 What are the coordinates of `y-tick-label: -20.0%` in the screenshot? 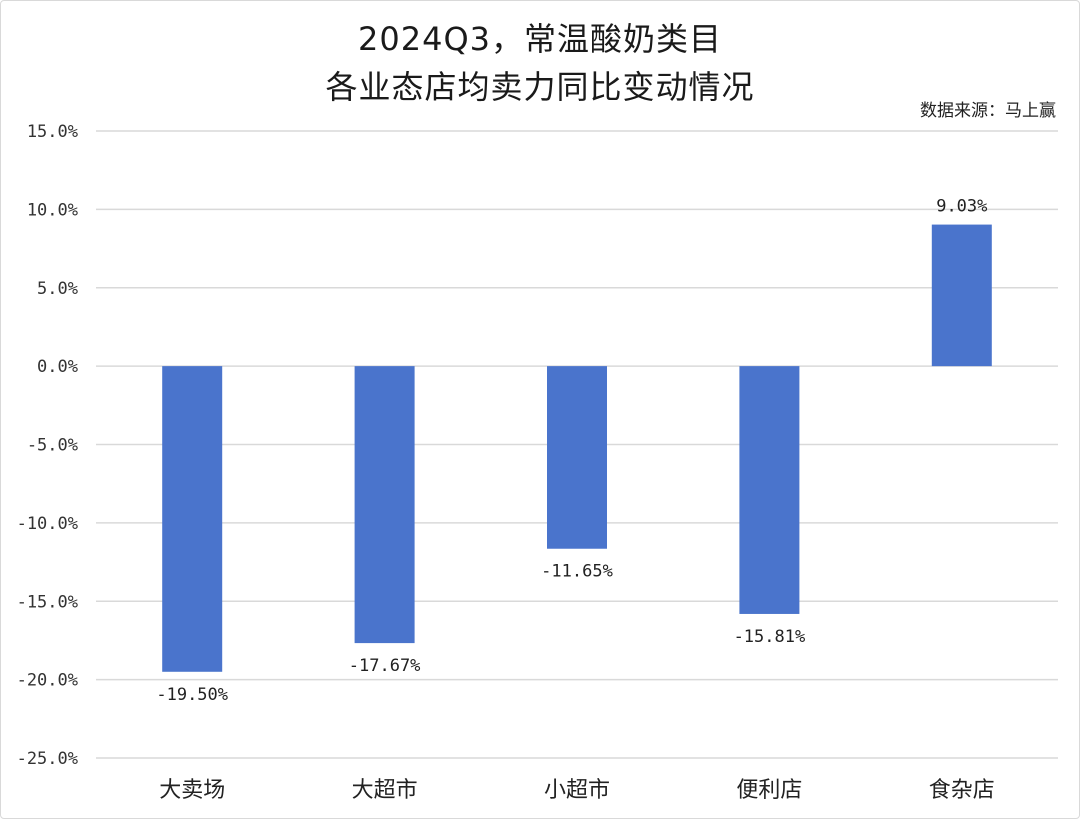 It's located at (47, 681).